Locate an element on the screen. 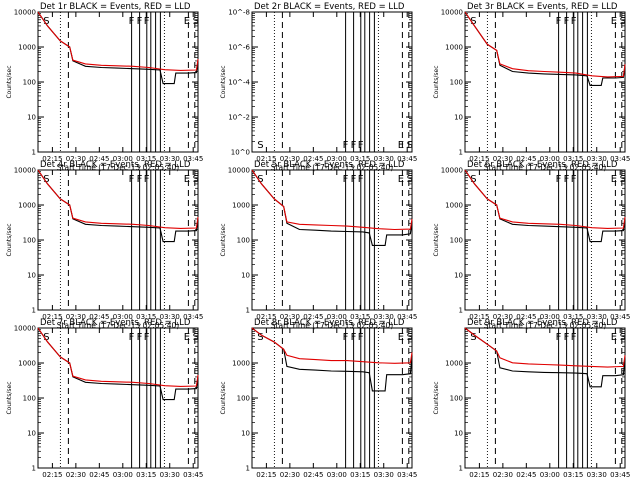 The width and height of the screenshot is (640, 480). panel-title: Det 9r BLACK = Events, RED = LLD is located at coordinates (542, 323).